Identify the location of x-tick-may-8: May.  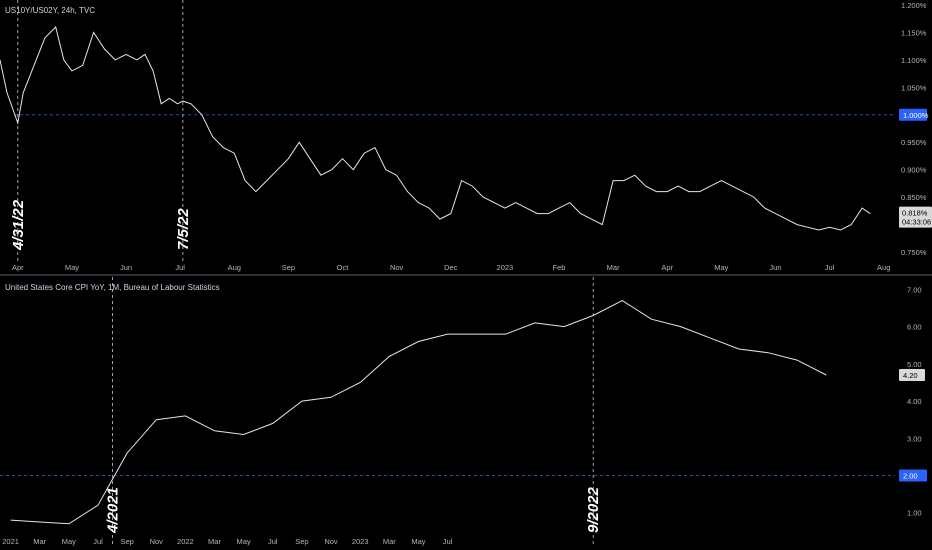
(244, 541).